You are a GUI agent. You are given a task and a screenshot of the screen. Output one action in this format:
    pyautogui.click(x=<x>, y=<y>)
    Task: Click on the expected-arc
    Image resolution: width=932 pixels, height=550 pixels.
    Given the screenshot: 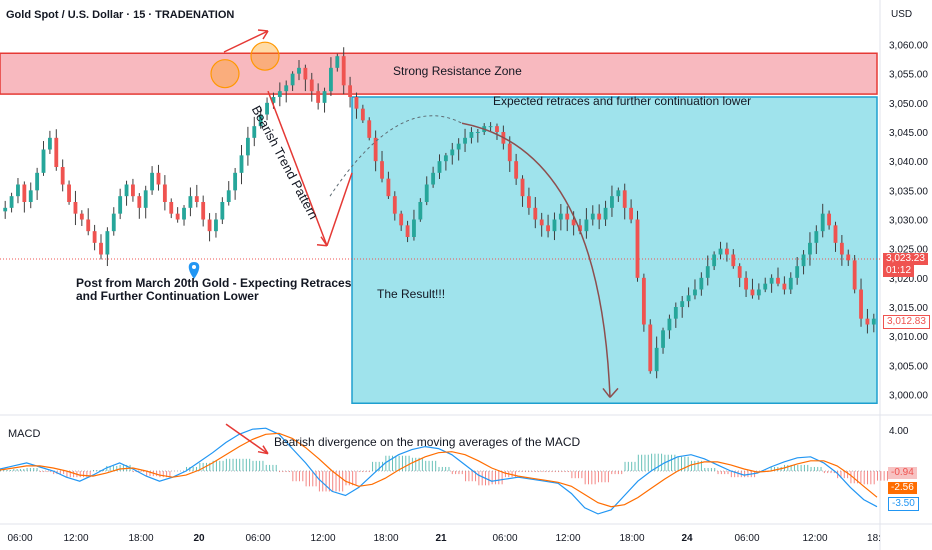 What is the action you would take?
    pyautogui.click(x=396, y=156)
    